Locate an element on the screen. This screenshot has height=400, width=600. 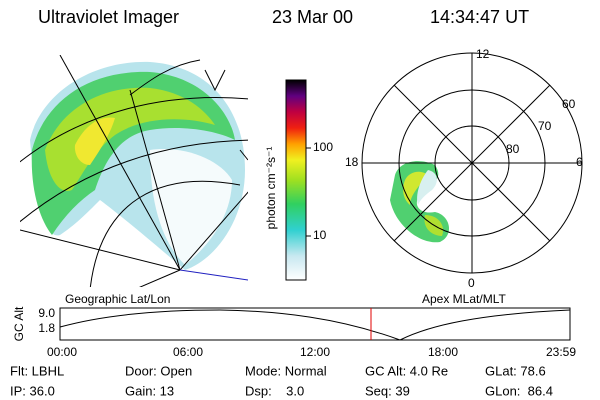
altitude-xtick: 00:00 is located at coordinates (62, 352).